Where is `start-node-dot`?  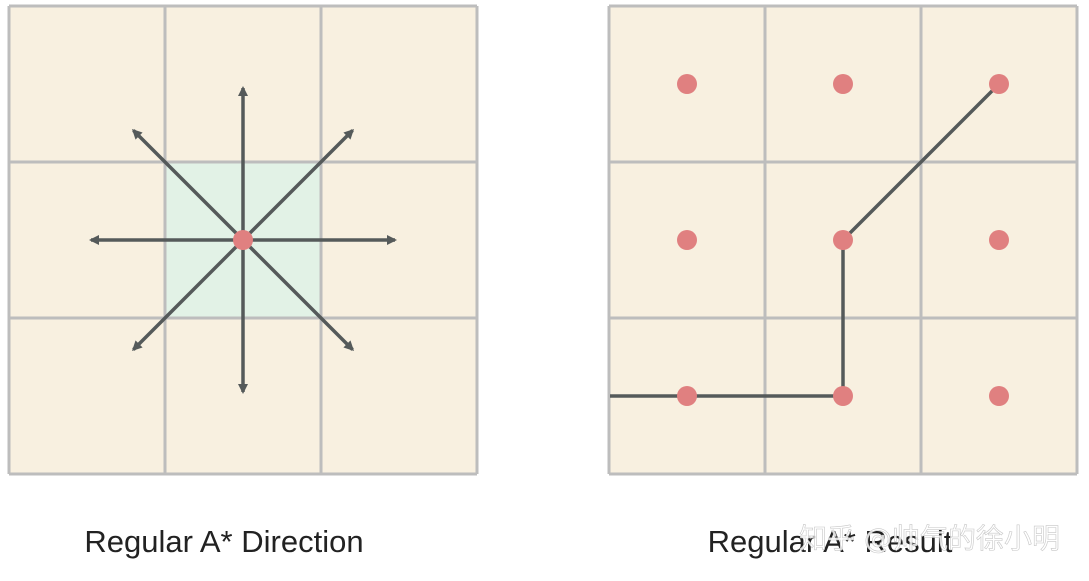
start-node-dot is located at coordinates (243, 240).